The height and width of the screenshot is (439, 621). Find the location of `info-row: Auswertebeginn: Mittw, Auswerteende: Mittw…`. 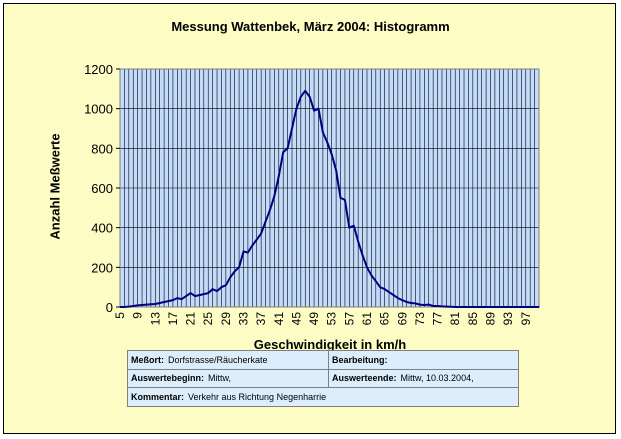

info-row: Auswertebeginn: Mittw, Auswerteende: Mittw… is located at coordinates (323, 378).